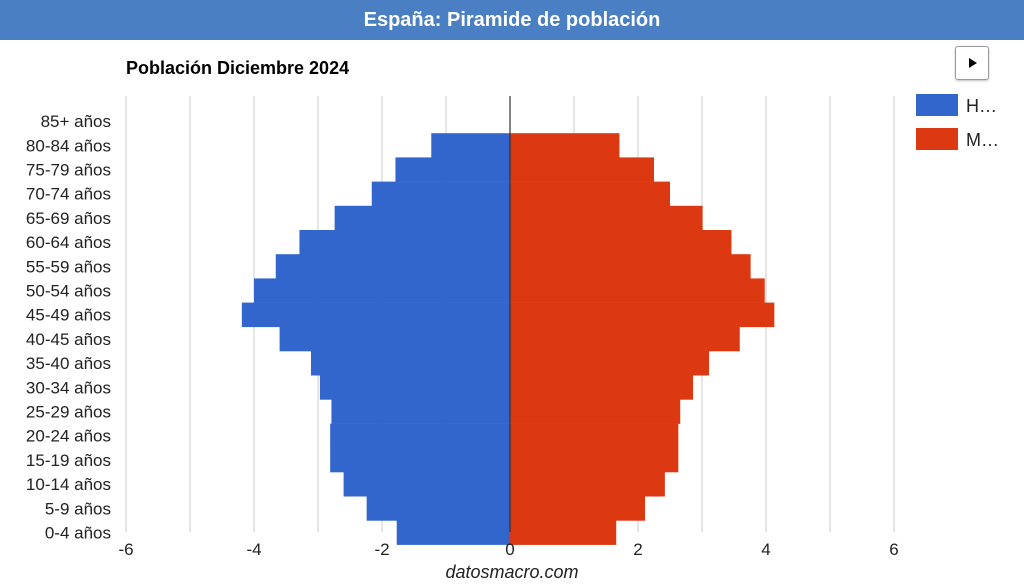  Describe the element at coordinates (125, 549) in the screenshot. I see `x-tick-label: -6` at that location.